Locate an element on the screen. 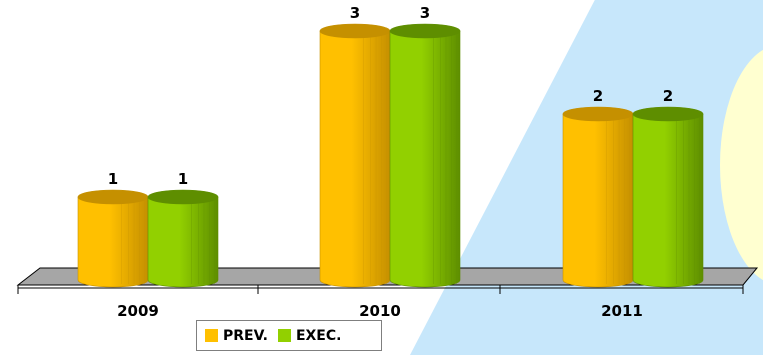  bar-exec-2011 is located at coordinates (668, 197).